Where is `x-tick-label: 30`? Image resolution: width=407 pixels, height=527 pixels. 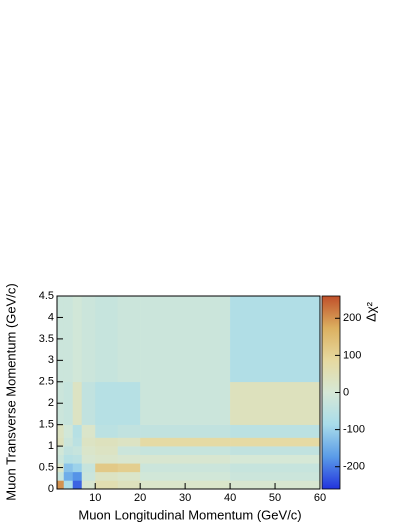
x-tick-label: 30 is located at coordinates (185, 498).